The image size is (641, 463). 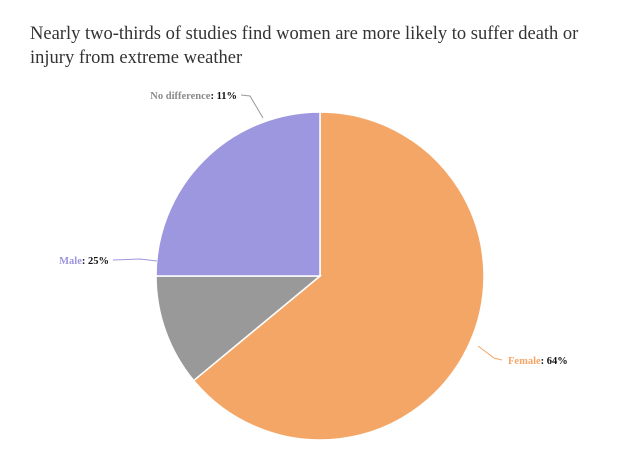 What do you see at coordinates (524, 361) in the screenshot?
I see `slice-label-name: Female` at bounding box center [524, 361].